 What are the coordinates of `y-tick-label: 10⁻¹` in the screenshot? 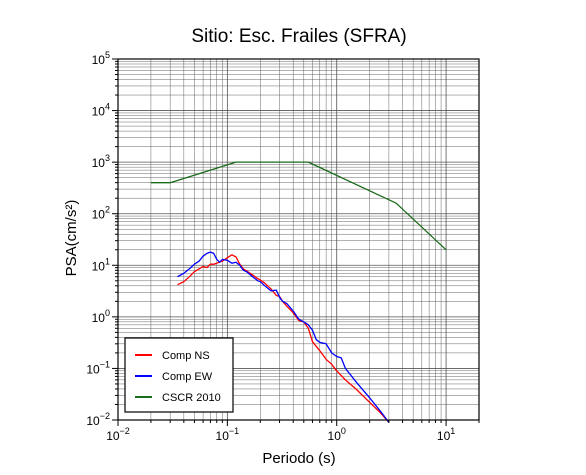 It's located at (98, 367).